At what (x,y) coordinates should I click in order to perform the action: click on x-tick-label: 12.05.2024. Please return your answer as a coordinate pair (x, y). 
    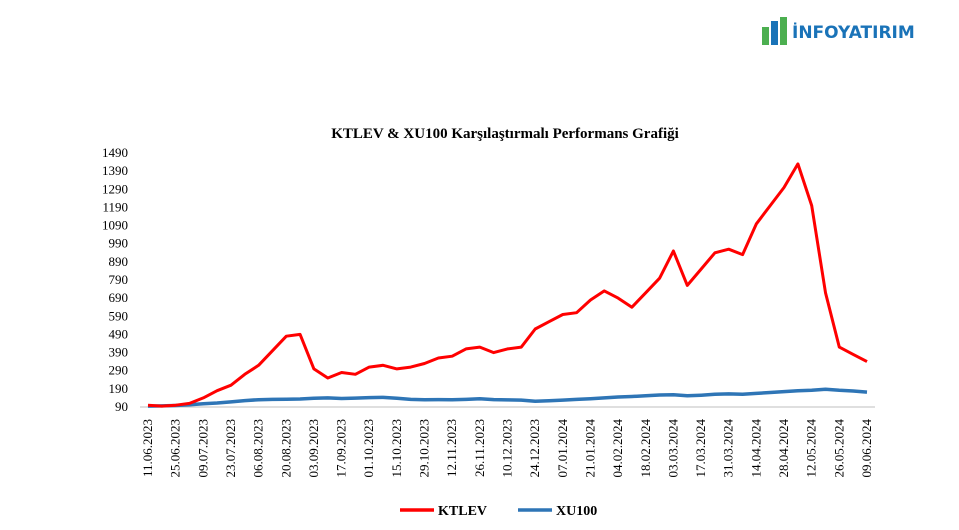
    Looking at the image, I should click on (811, 448).